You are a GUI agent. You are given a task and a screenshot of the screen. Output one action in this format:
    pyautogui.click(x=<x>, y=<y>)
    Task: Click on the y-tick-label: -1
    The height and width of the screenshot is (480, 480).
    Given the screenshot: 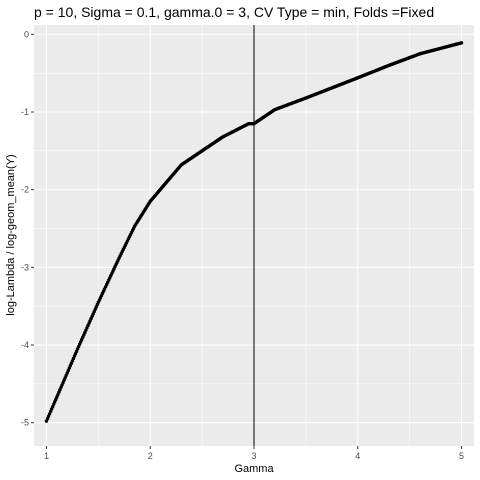 What is the action you would take?
    pyautogui.click(x=25, y=112)
    